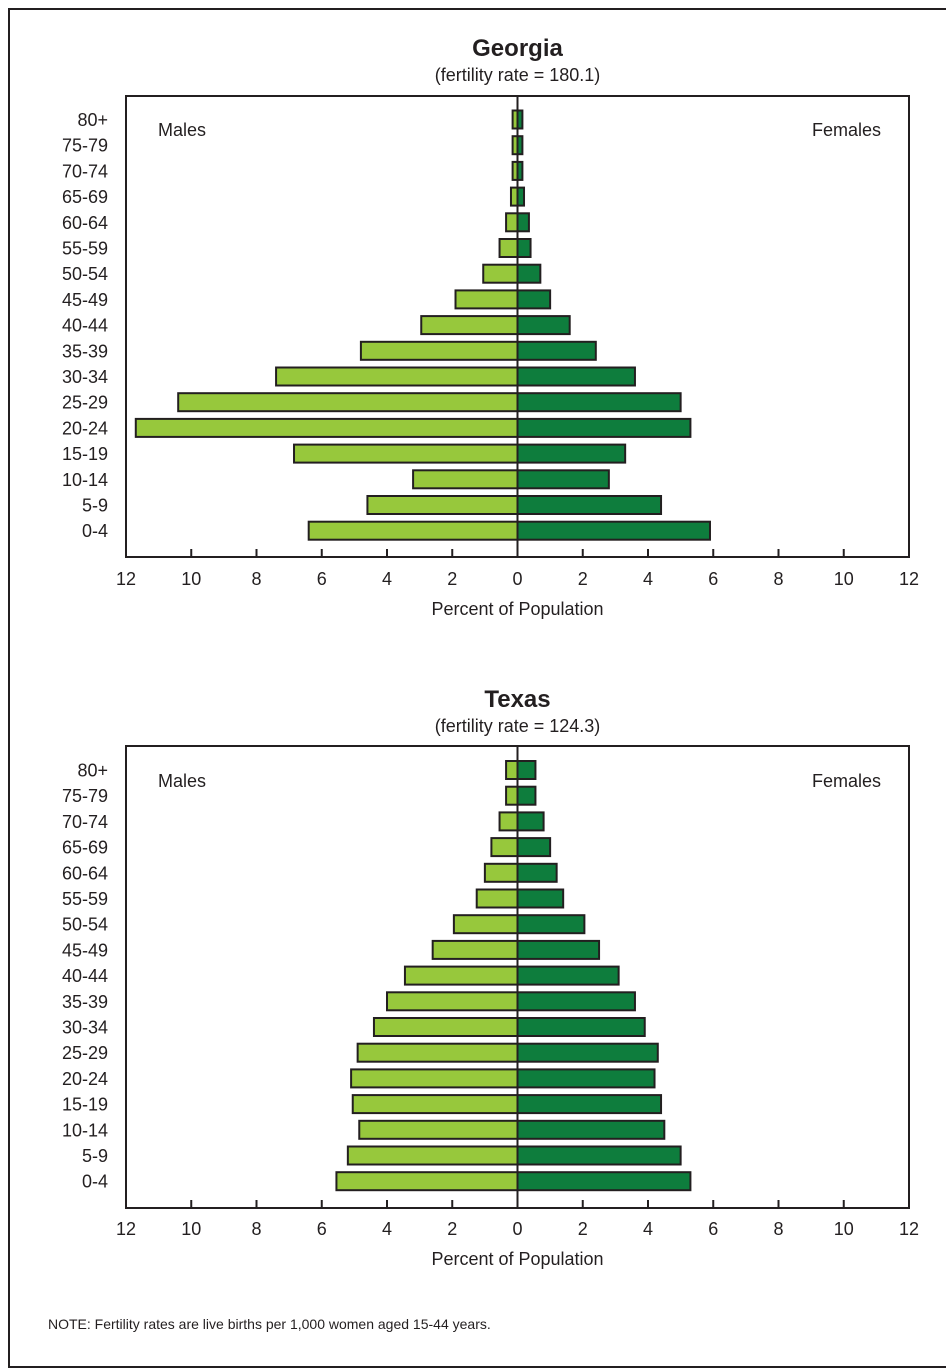  Describe the element at coordinates (85, 274) in the screenshot. I see `age-group-label: 50-54` at that location.